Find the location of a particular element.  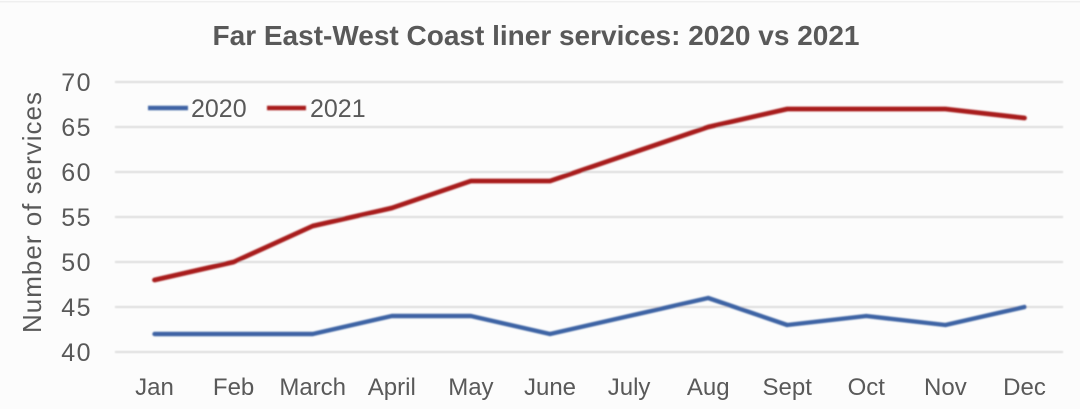

svg-text: 70 is located at coordinates (76, 83).